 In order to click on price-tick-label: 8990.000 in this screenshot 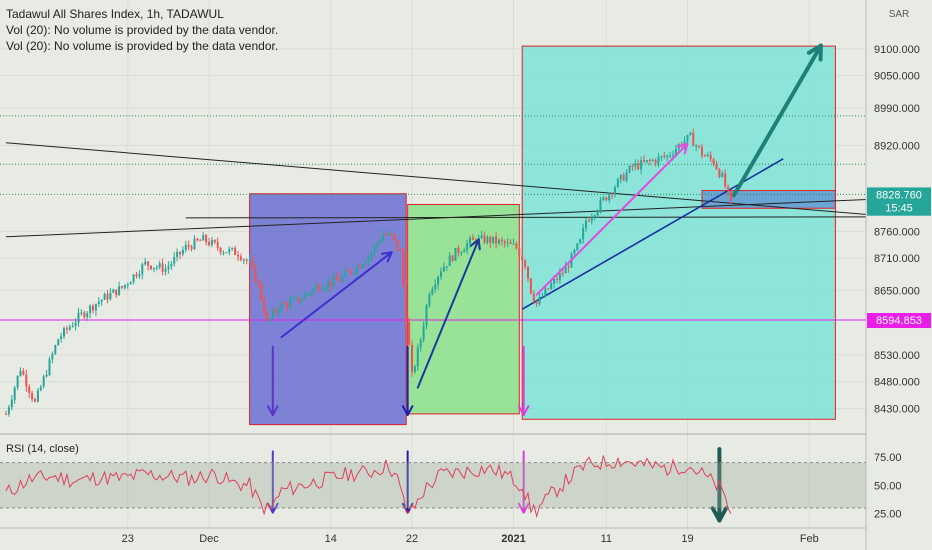, I will do `click(897, 109)`.